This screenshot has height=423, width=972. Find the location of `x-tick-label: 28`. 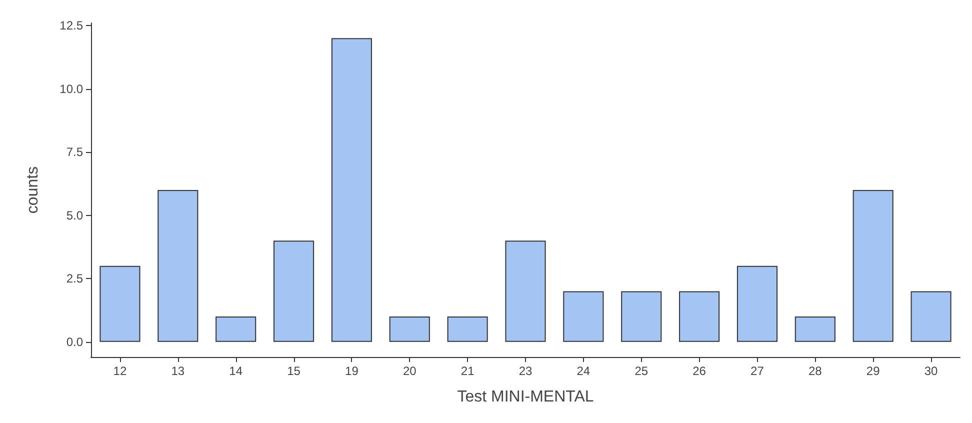

x-tick-label: 28 is located at coordinates (815, 371).